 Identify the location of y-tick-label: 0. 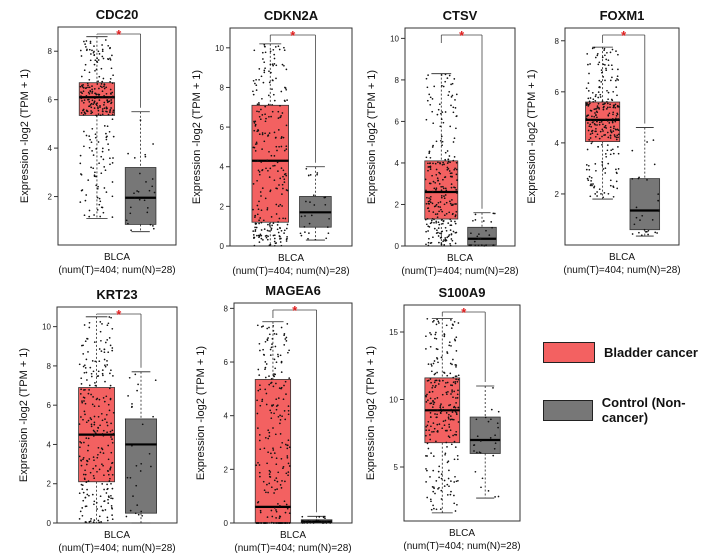
(222, 246).